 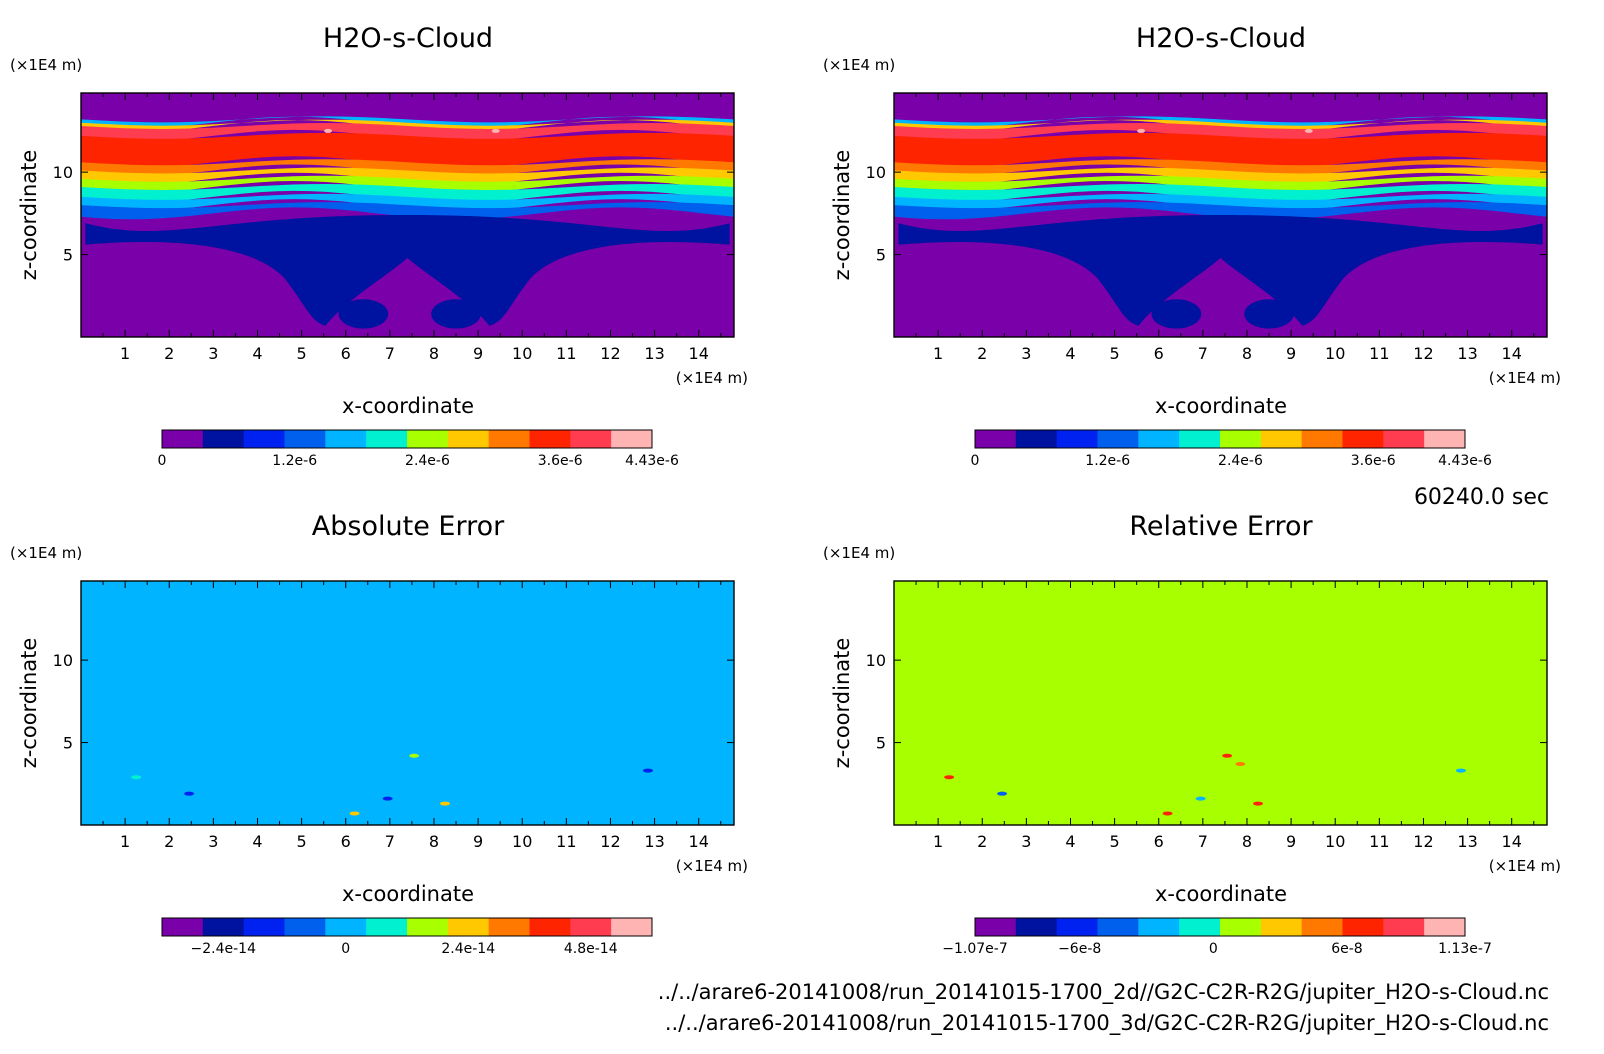 What do you see at coordinates (974, 949) in the screenshot?
I see `colorbar-label: −1.07e-7` at bounding box center [974, 949].